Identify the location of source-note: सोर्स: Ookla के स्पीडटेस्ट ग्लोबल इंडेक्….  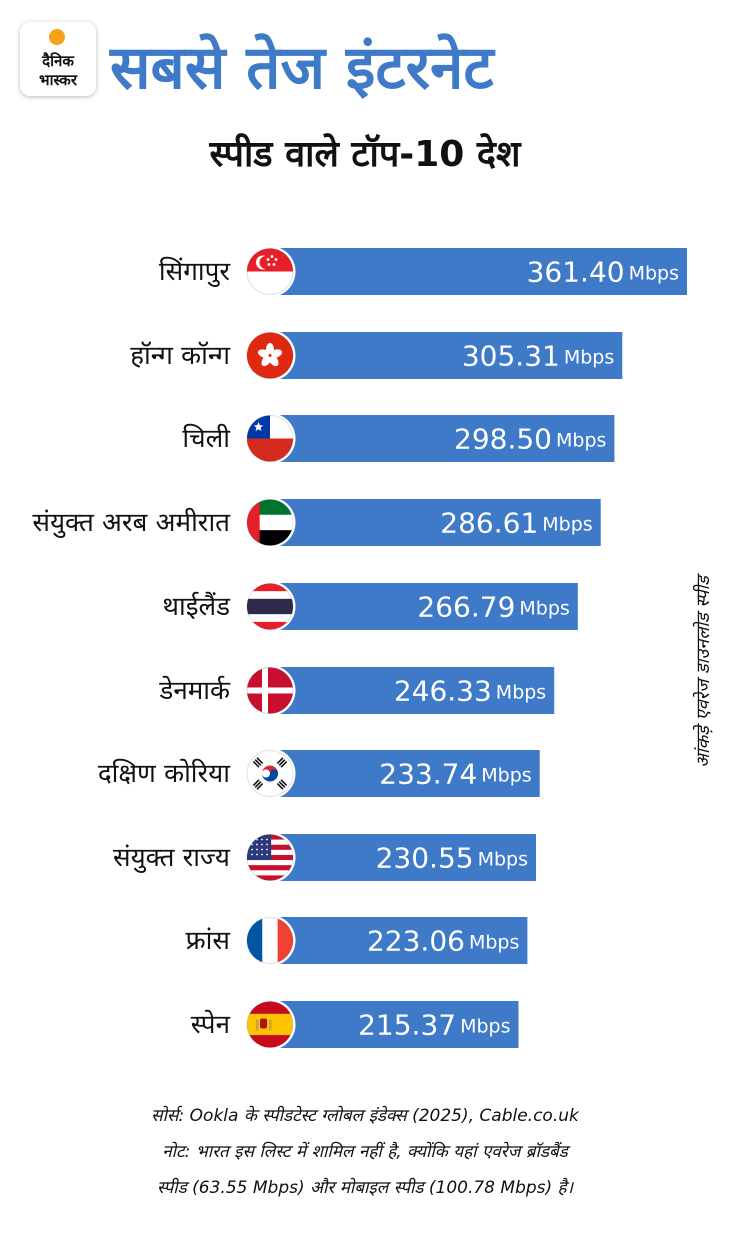
(365, 1116).